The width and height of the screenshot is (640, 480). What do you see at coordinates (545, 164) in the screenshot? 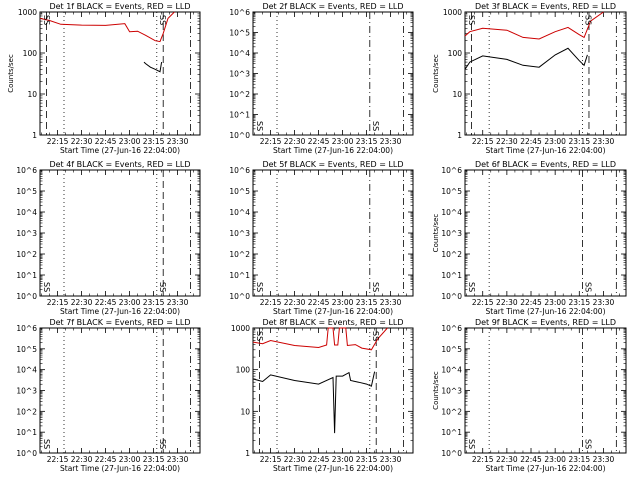
I see `panel-title: Det 6f BLACK = Events, RED = LLD` at bounding box center [545, 164].